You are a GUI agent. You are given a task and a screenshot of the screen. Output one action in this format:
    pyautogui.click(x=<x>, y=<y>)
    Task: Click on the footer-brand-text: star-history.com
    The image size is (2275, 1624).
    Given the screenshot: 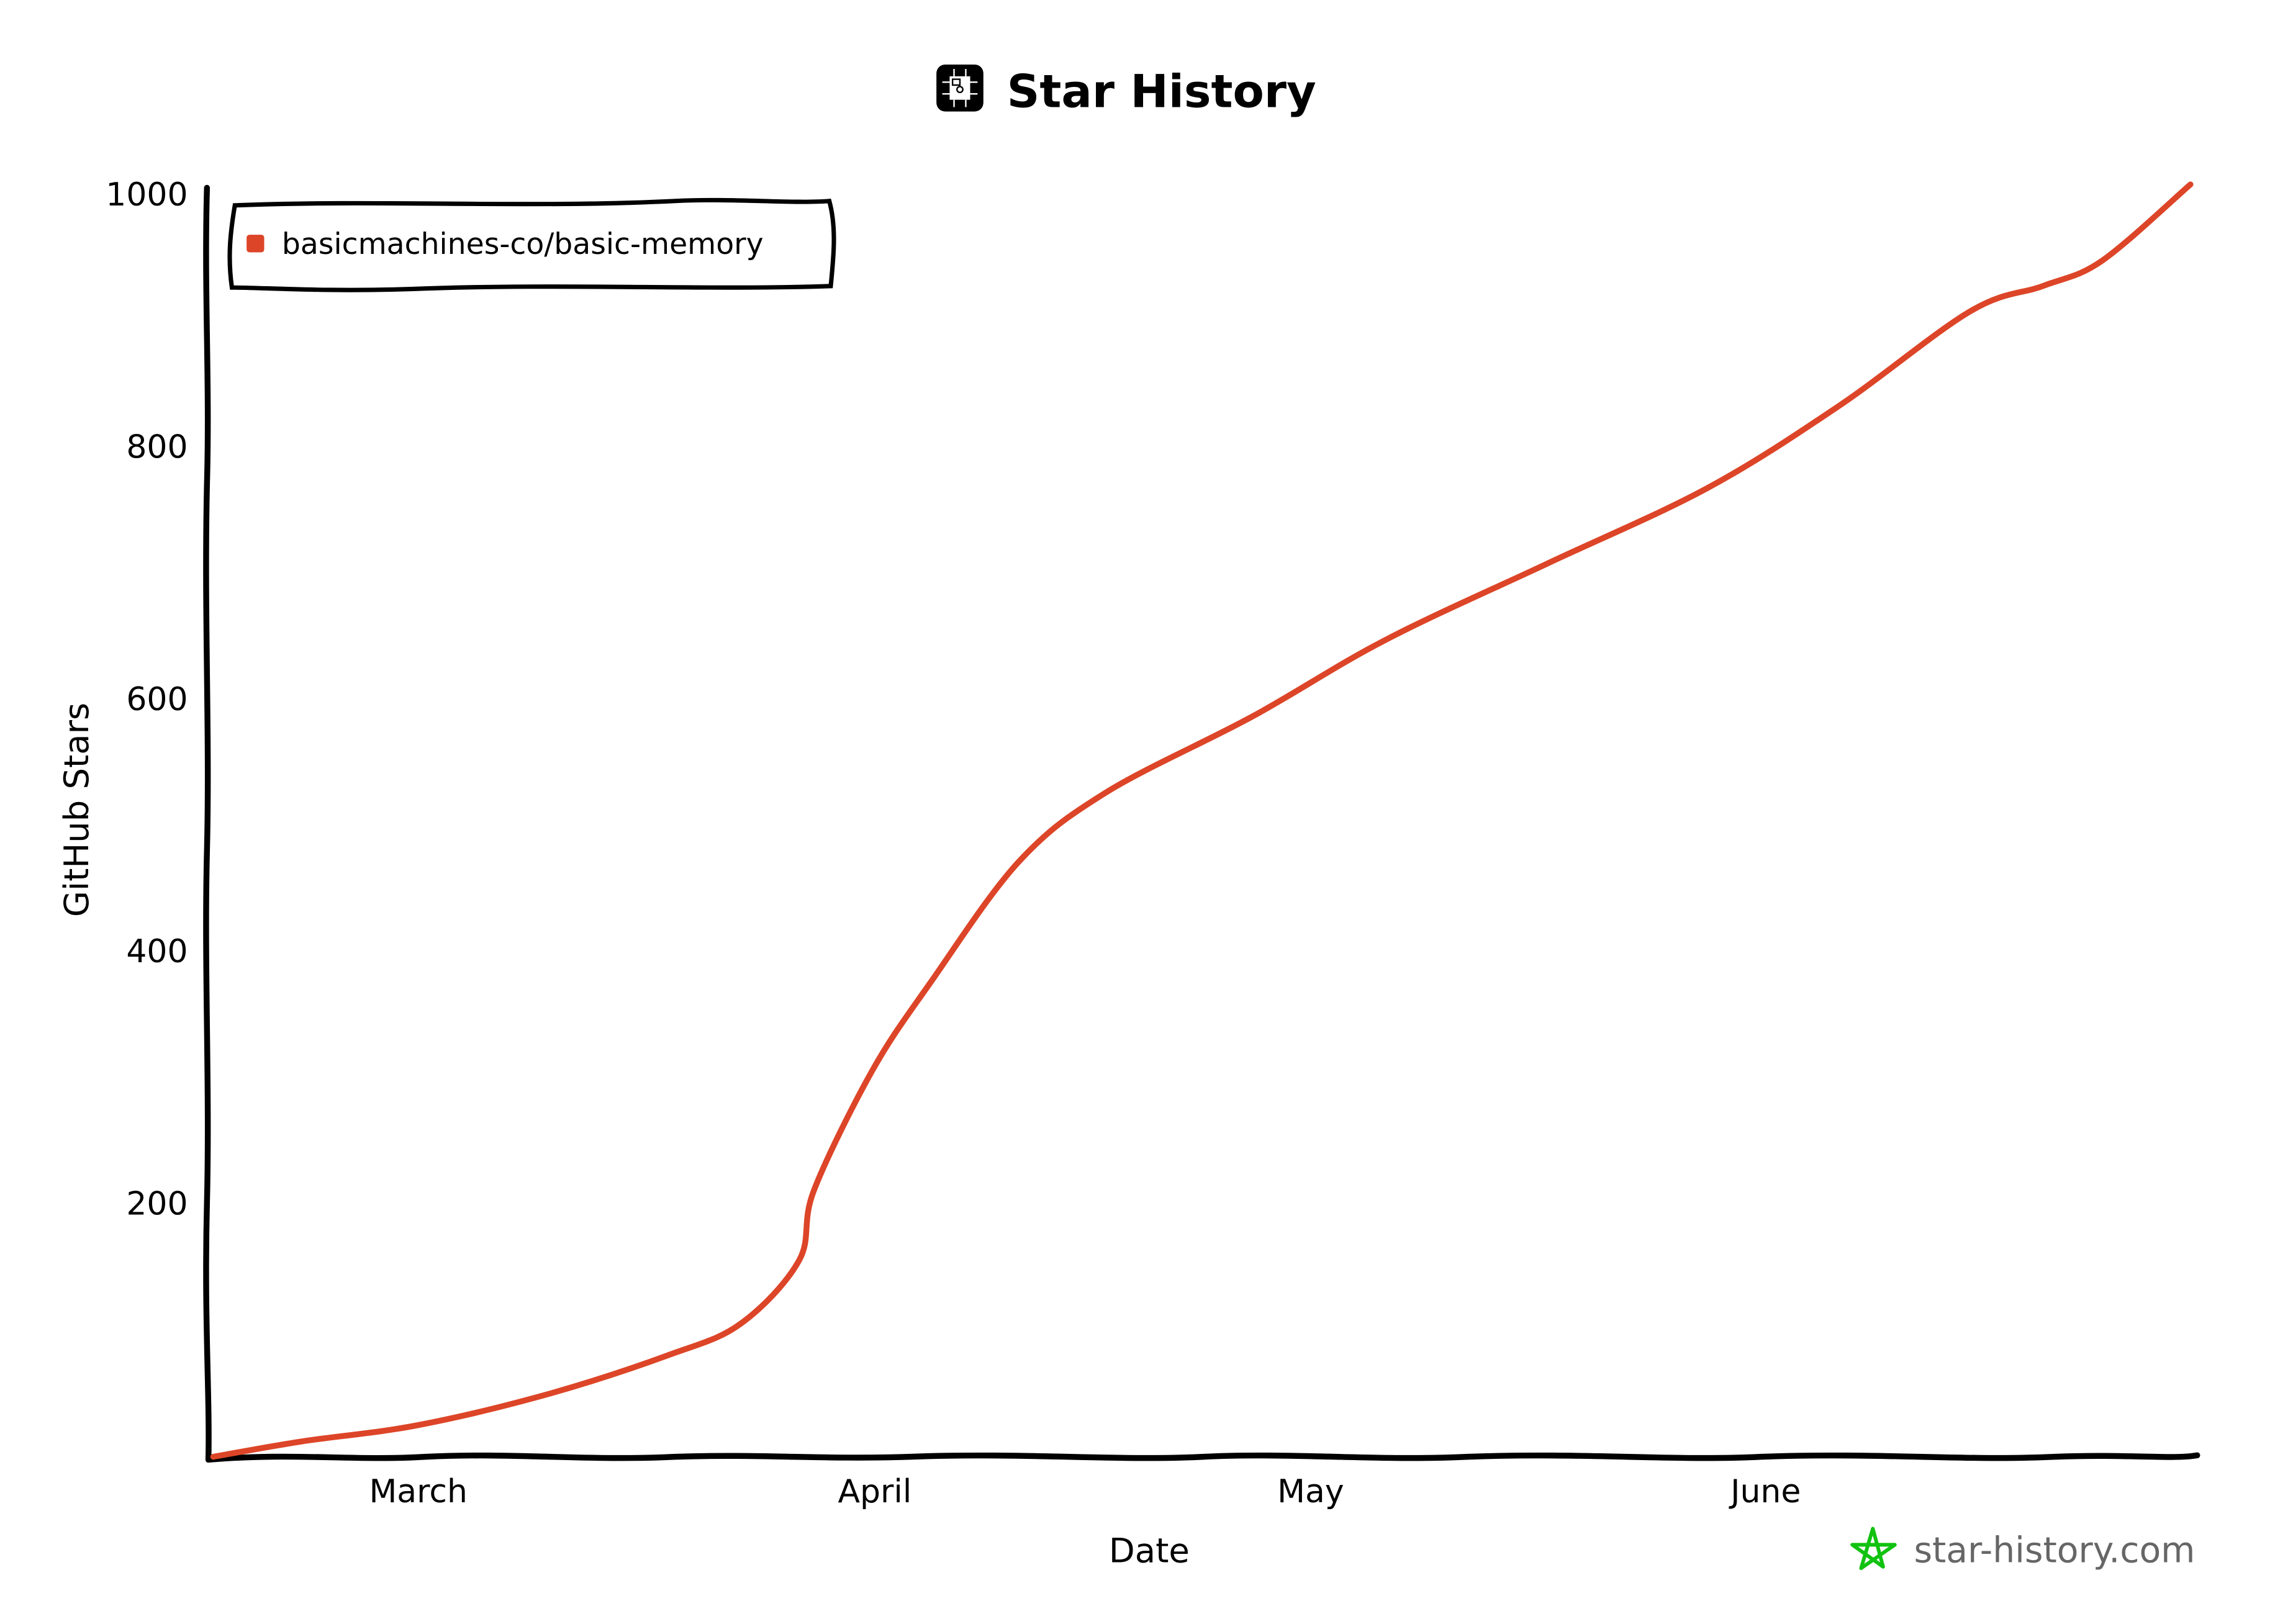 What is the action you would take?
    pyautogui.click(x=2054, y=1550)
    